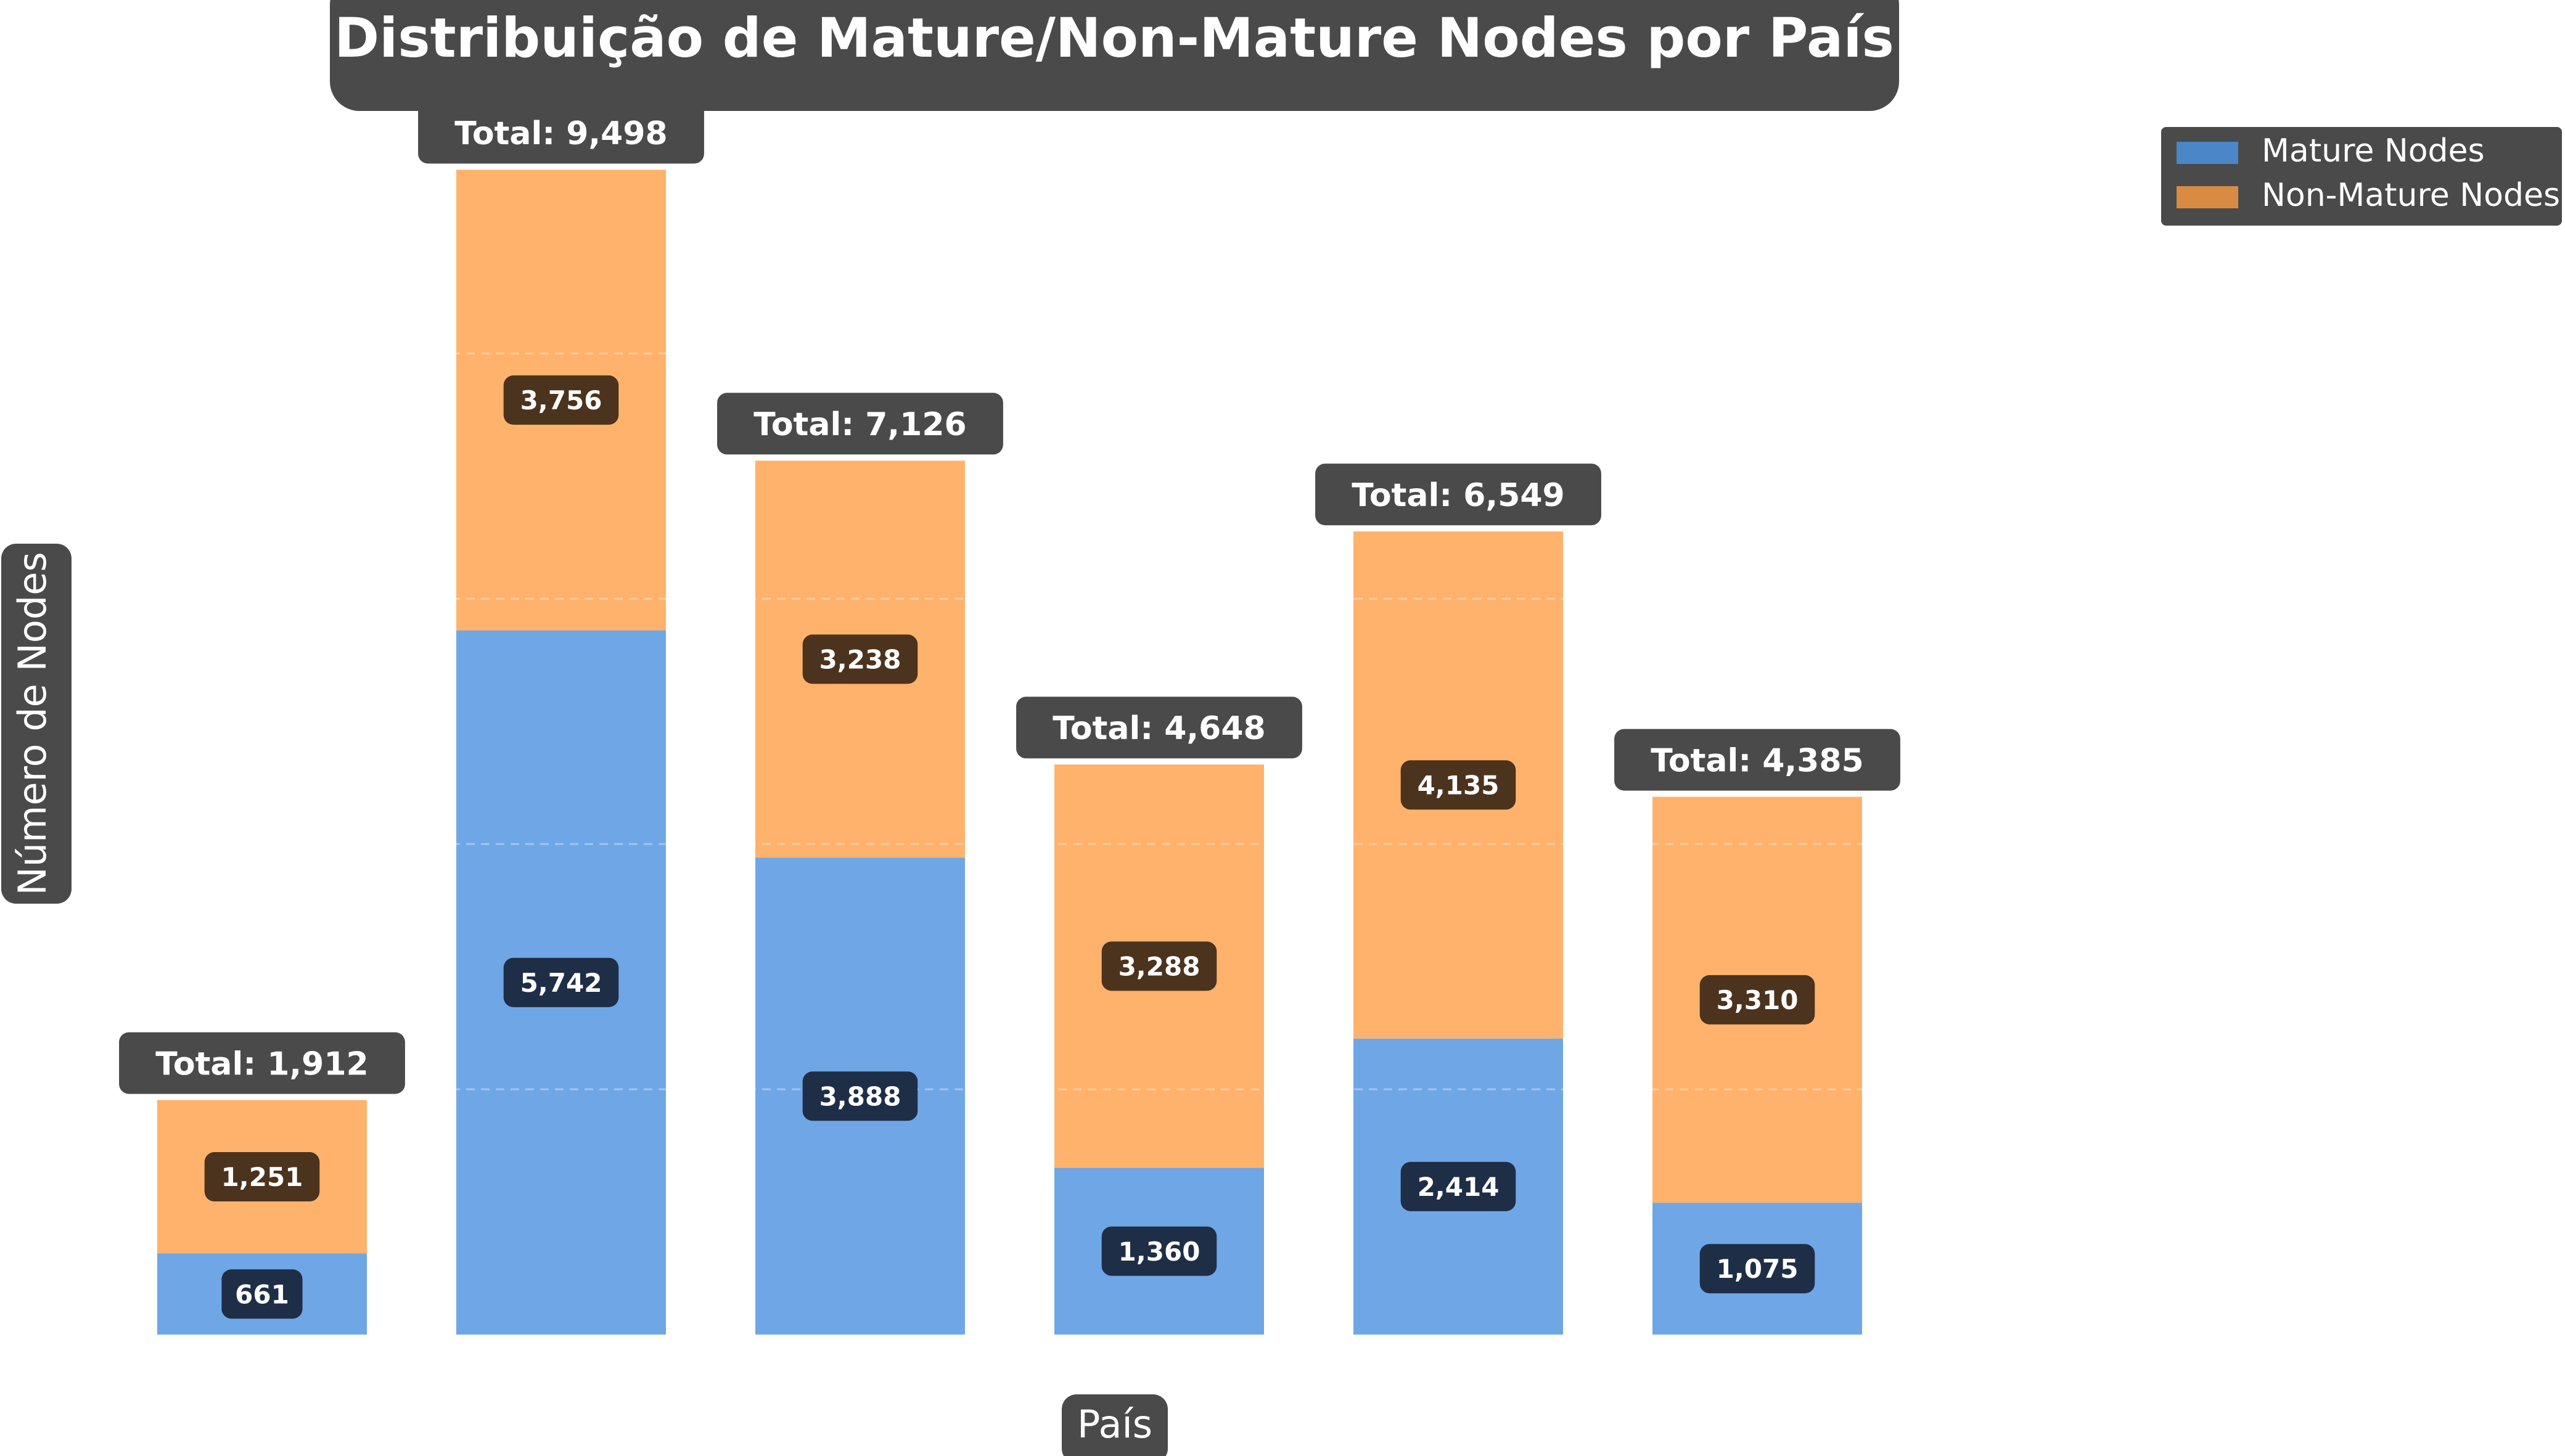 Image resolution: width=2565 pixels, height=1456 pixels. I want to click on label-total-0: Total: 1,912, so click(261, 1063).